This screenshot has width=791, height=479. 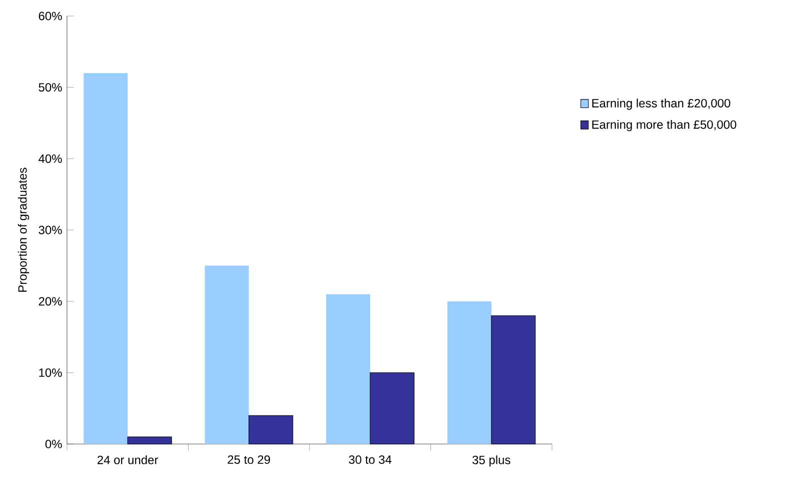 What do you see at coordinates (53, 444) in the screenshot?
I see `y-tick-label: 0%` at bounding box center [53, 444].